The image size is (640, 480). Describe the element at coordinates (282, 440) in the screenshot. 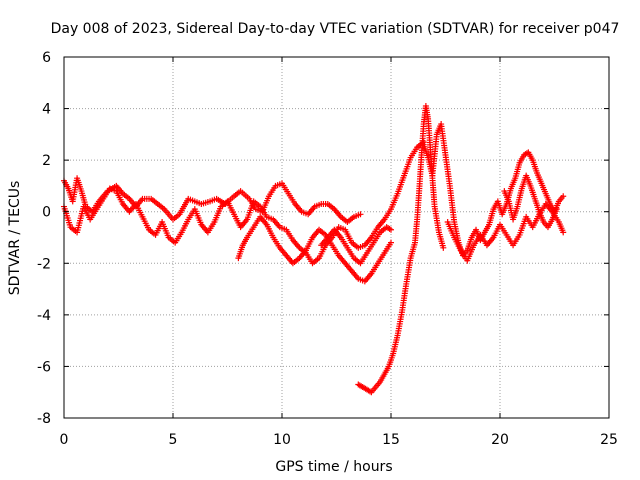

I see `x-tick-label: 10` at that location.